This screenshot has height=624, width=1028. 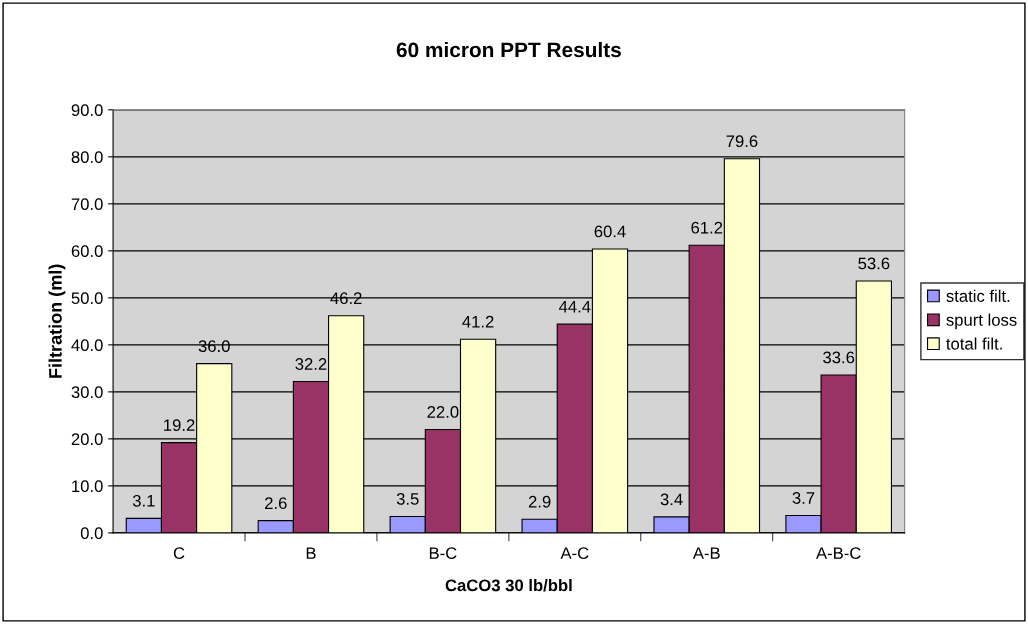 What do you see at coordinates (143, 500) in the screenshot?
I see `data-label: 3.1` at bounding box center [143, 500].